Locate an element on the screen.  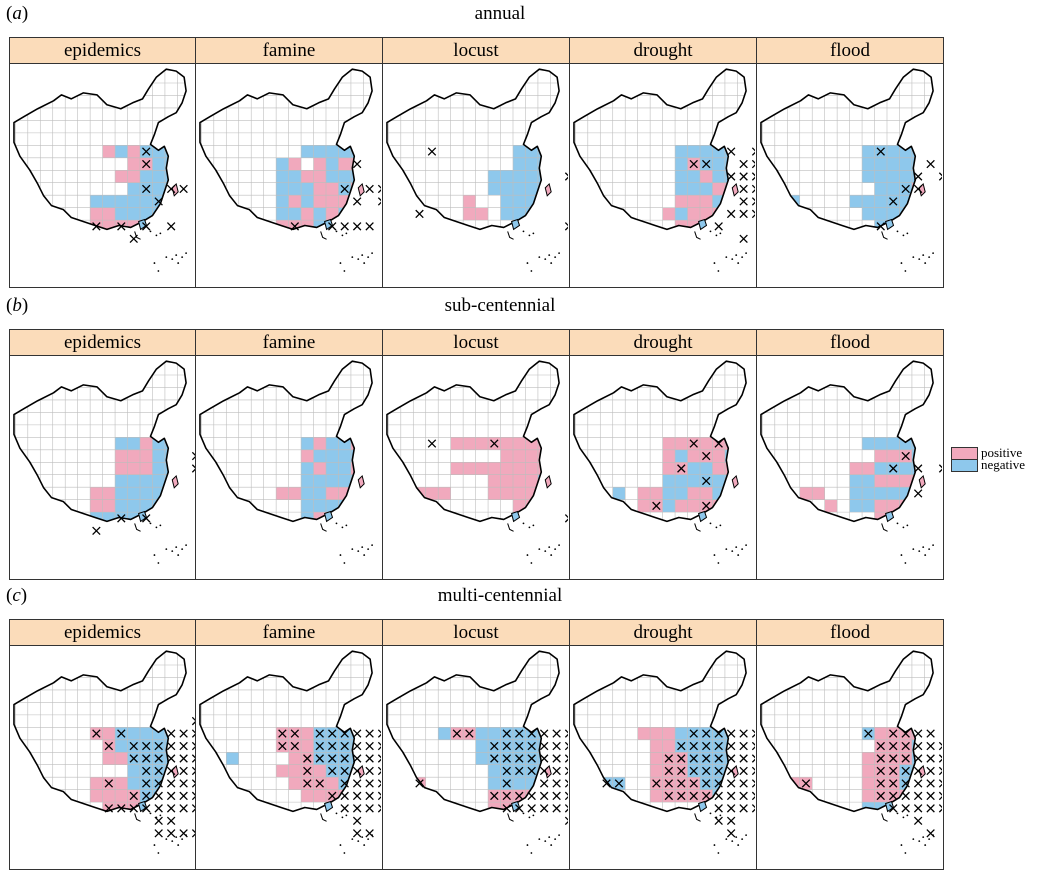
panel-letter: (b) is located at coordinates (17, 305).